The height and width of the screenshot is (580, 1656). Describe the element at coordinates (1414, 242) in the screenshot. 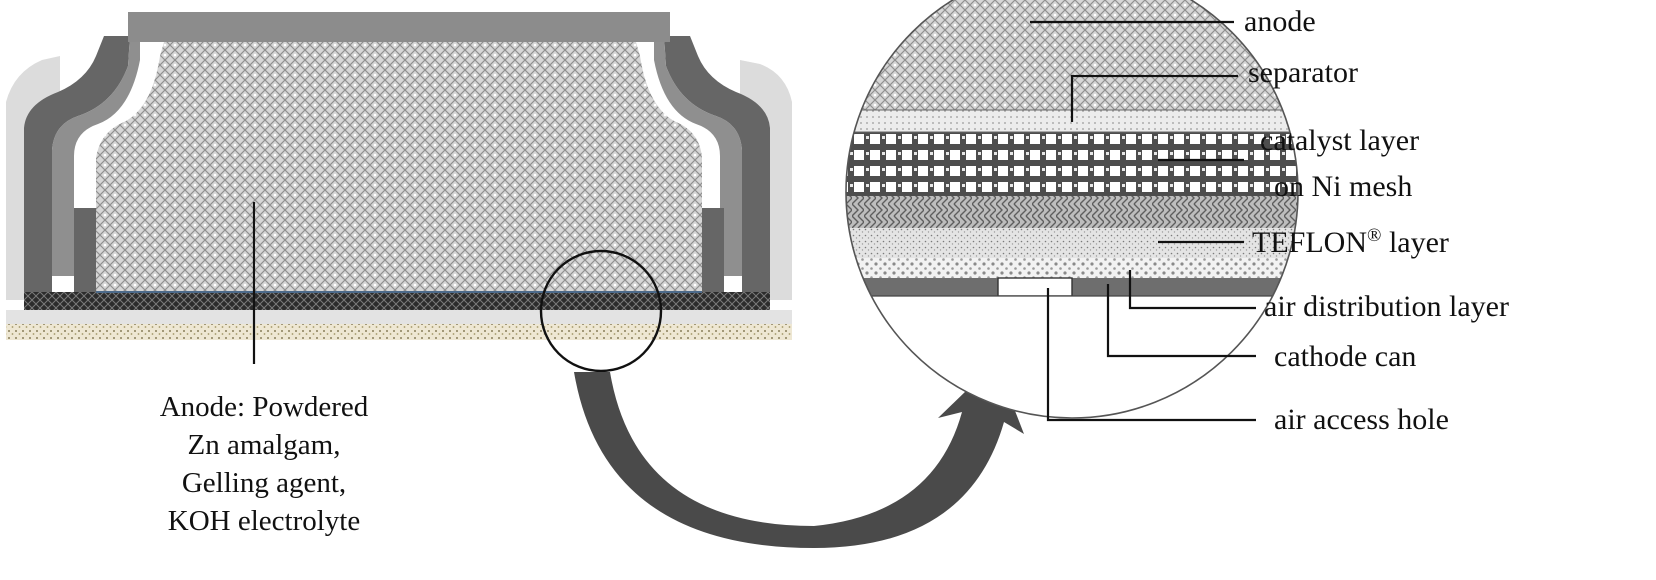

I see `label-teflon-suffix: layer` at that location.